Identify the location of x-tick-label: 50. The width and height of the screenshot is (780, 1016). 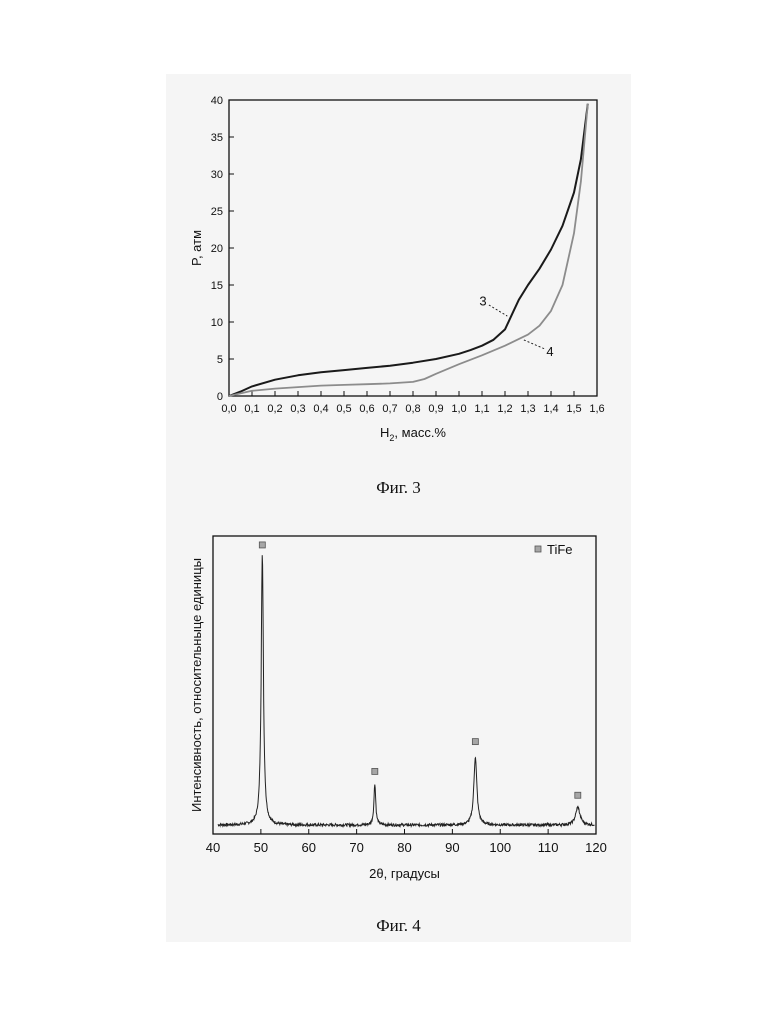
(261, 847).